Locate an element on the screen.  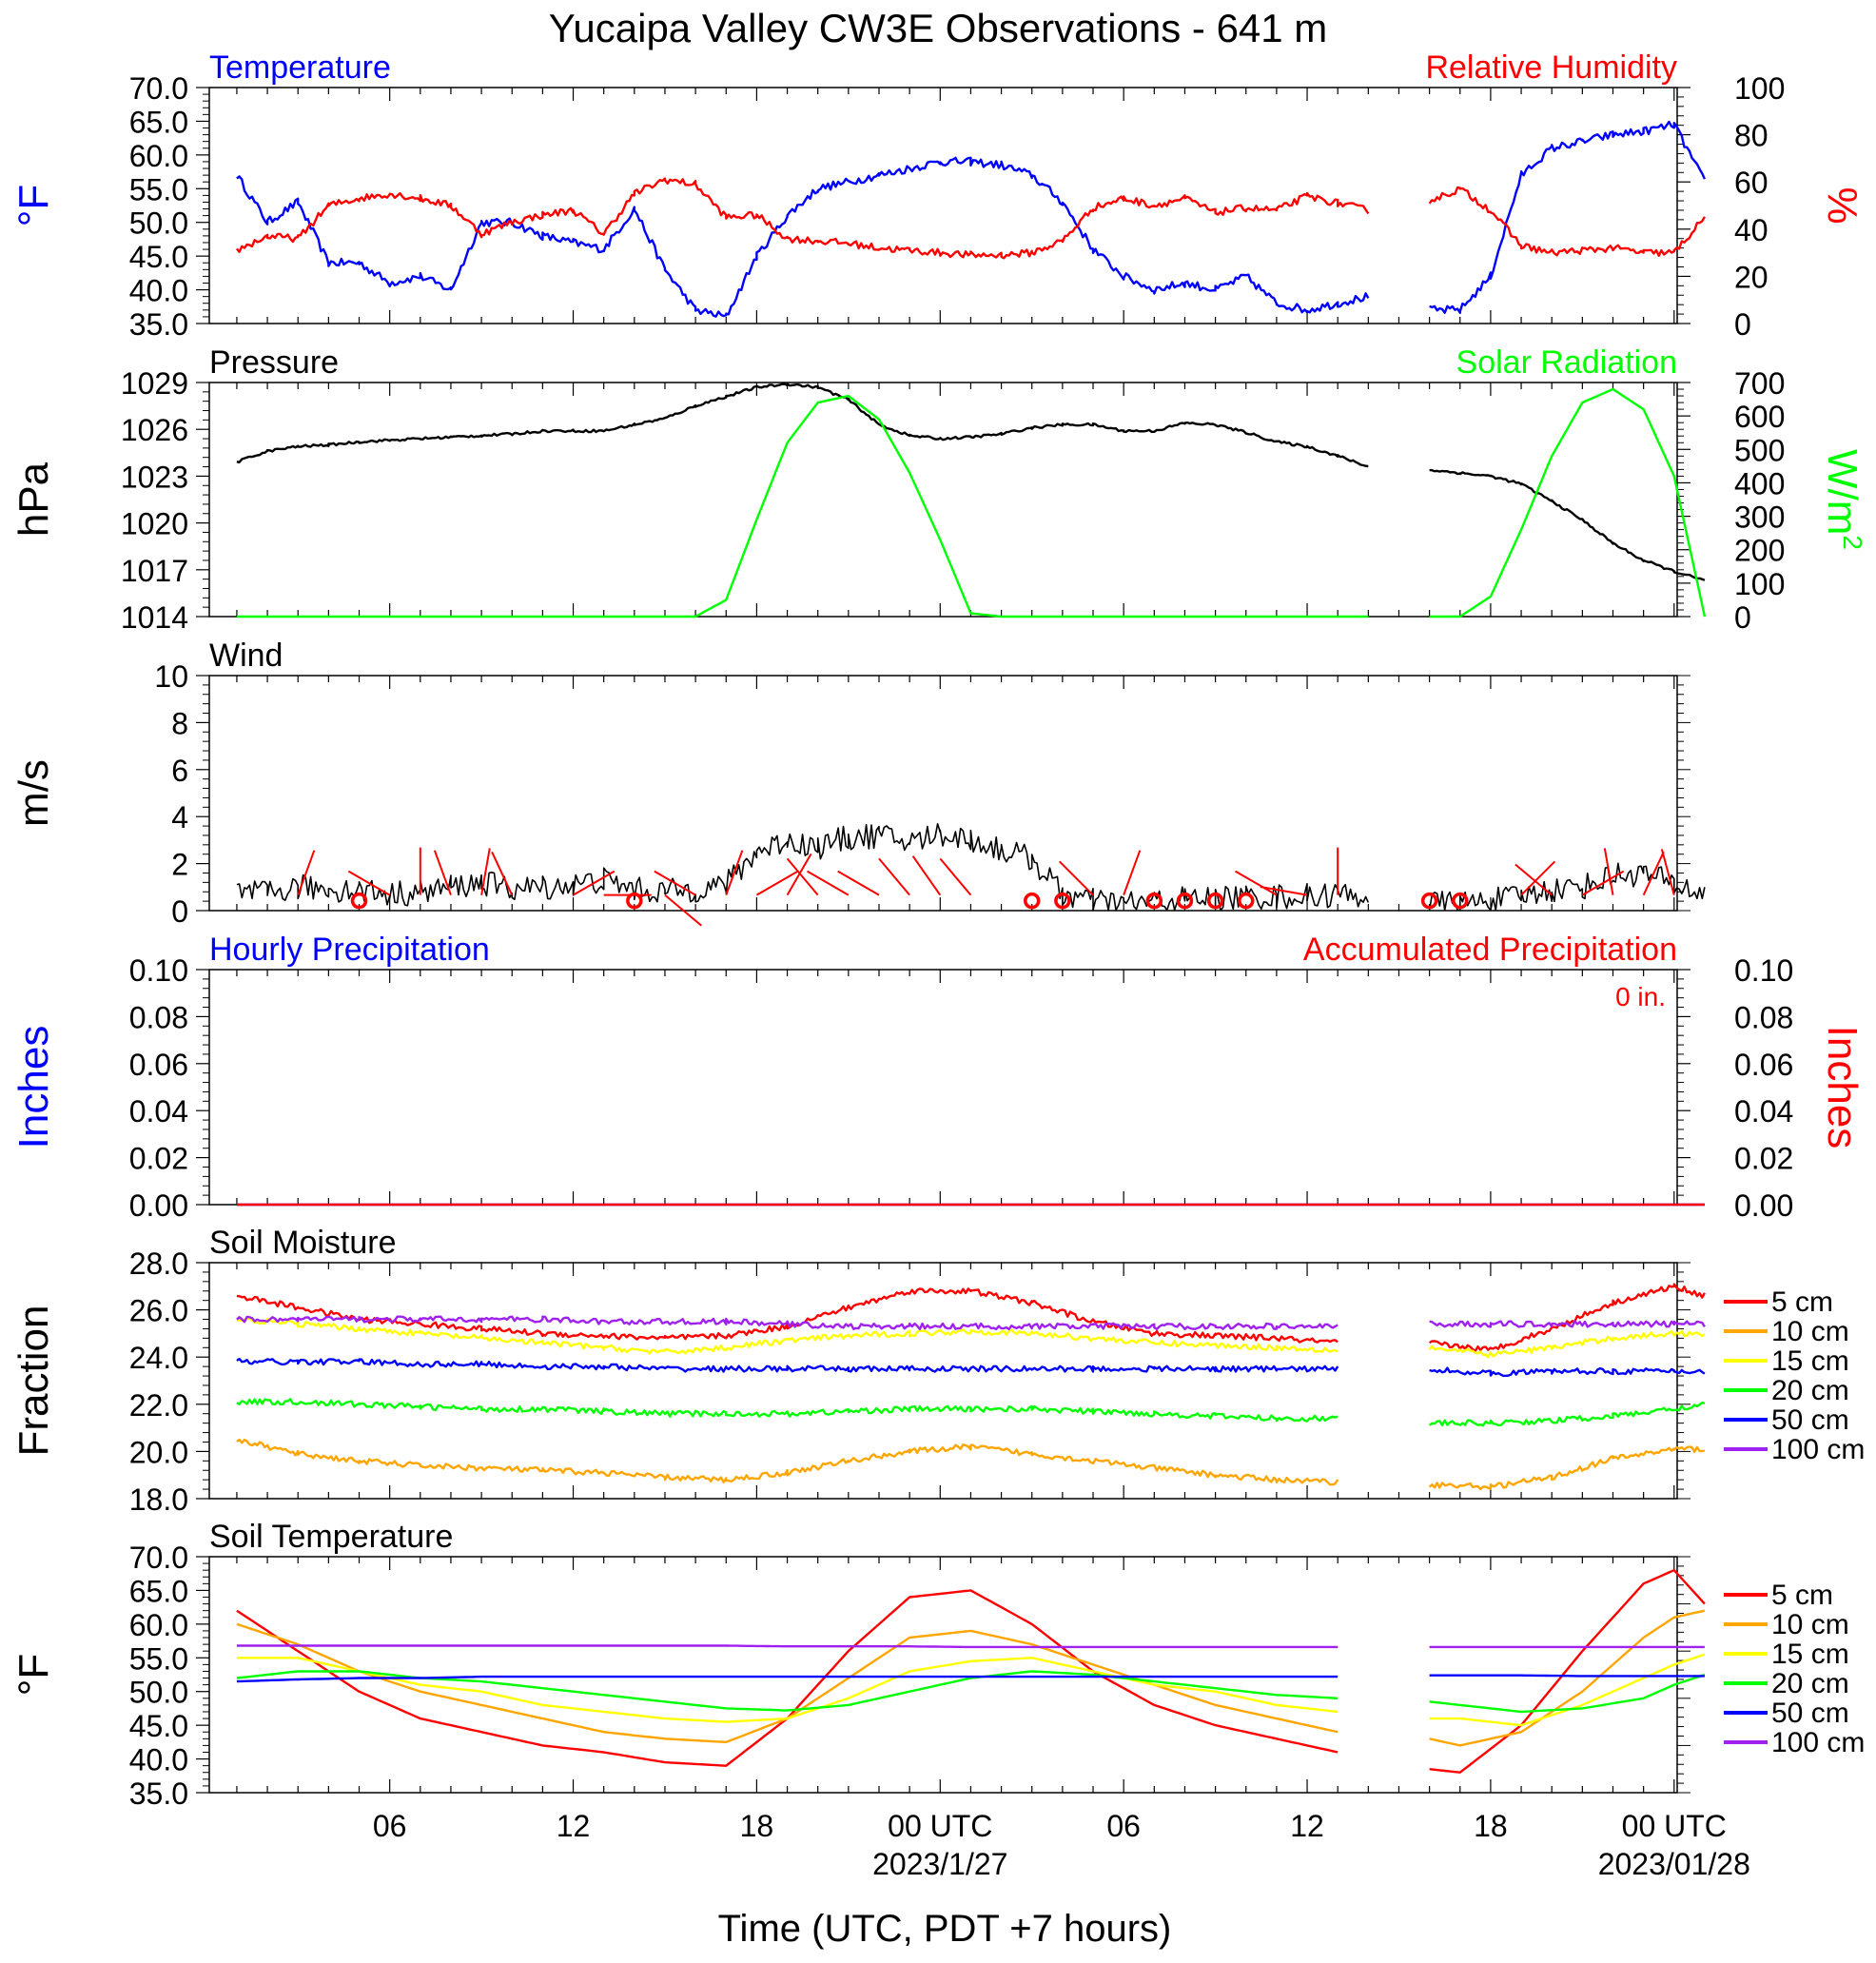
y-tick-label-right: 600 is located at coordinates (1759, 417).